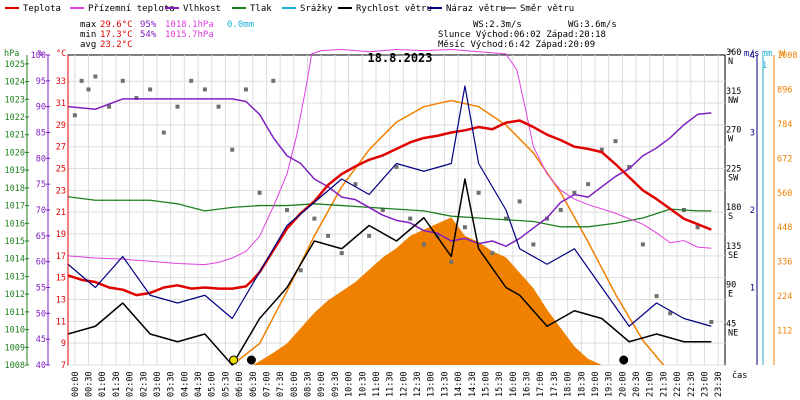 This screenshot has height=400, width=800. Describe the element at coordinates (116, 25) in the screenshot. I see `stat-max-temp: 29.6°C` at that location.